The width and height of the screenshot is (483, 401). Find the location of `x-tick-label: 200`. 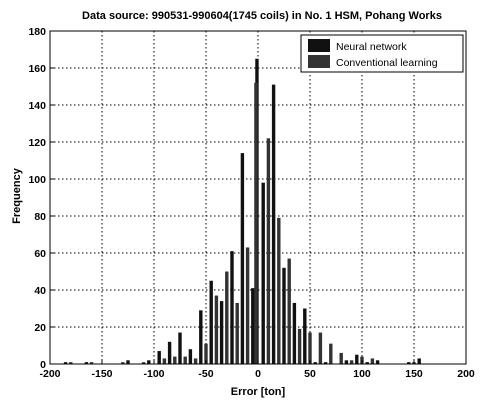

x-tick-label: 200 is located at coordinates (466, 374).